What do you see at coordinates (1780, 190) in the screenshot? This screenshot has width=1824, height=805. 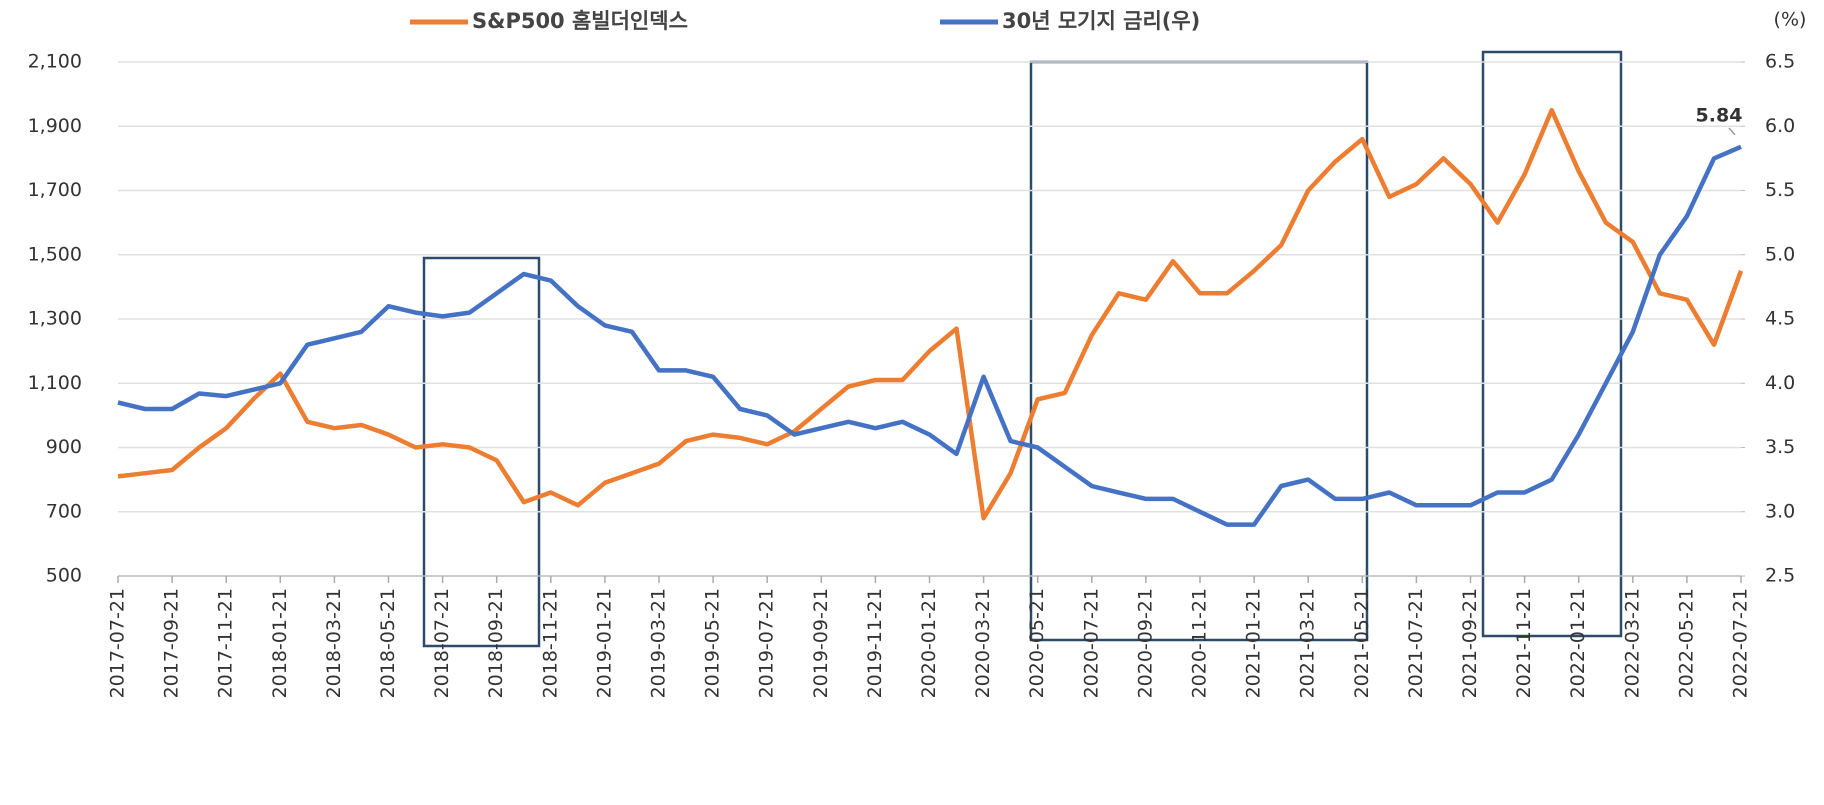 I see `y2-tick-label: 5.5` at bounding box center [1780, 190].